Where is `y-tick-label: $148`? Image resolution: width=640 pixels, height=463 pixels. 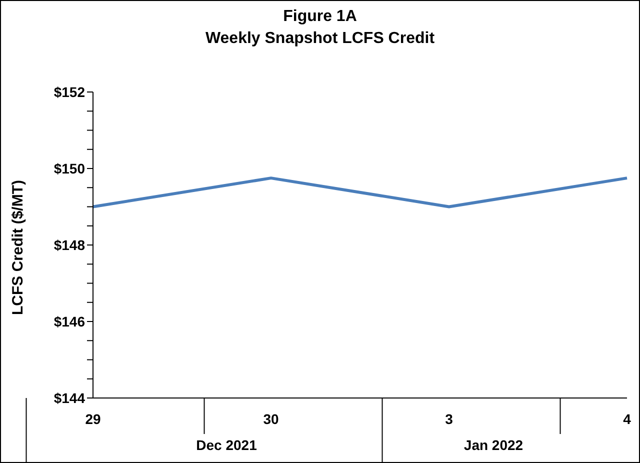 y-tick-label: $148 is located at coordinates (70, 244).